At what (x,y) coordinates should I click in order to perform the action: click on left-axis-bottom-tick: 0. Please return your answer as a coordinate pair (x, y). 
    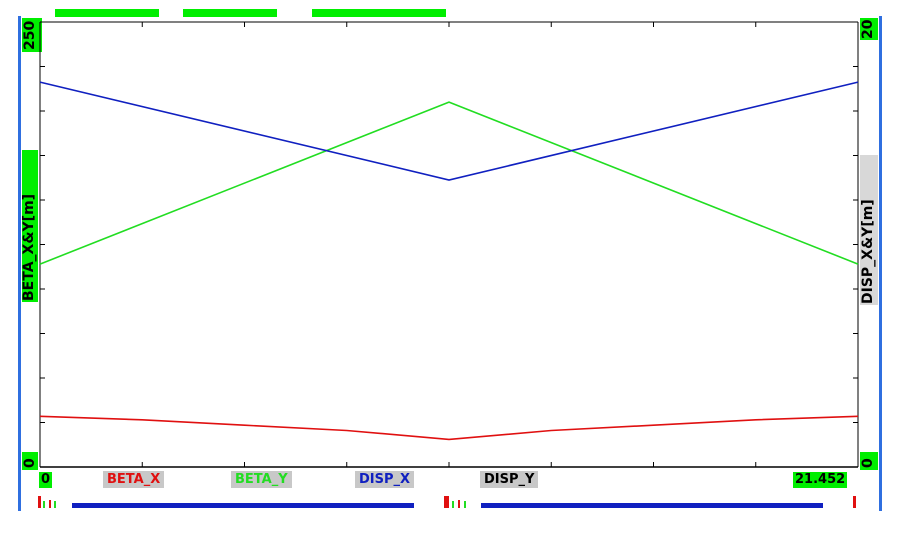
    Looking at the image, I should click on (30, 461).